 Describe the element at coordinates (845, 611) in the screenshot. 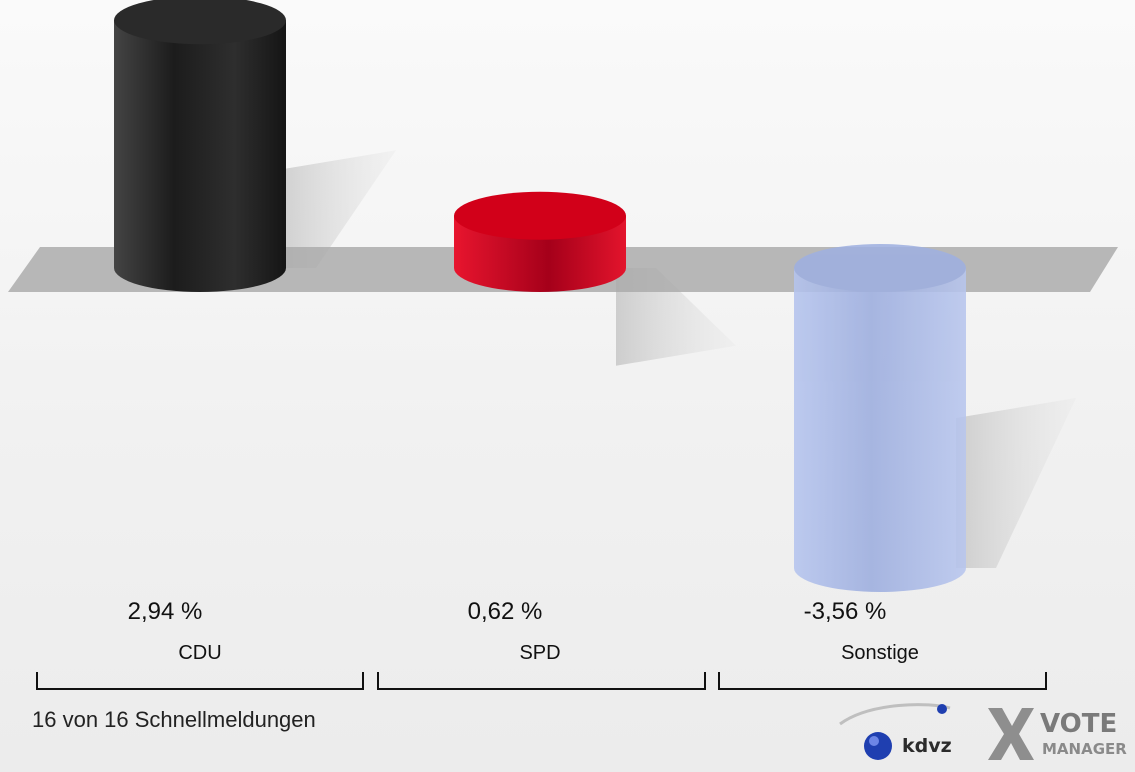

I see `value-label-sonstige: -3,56 %` at that location.